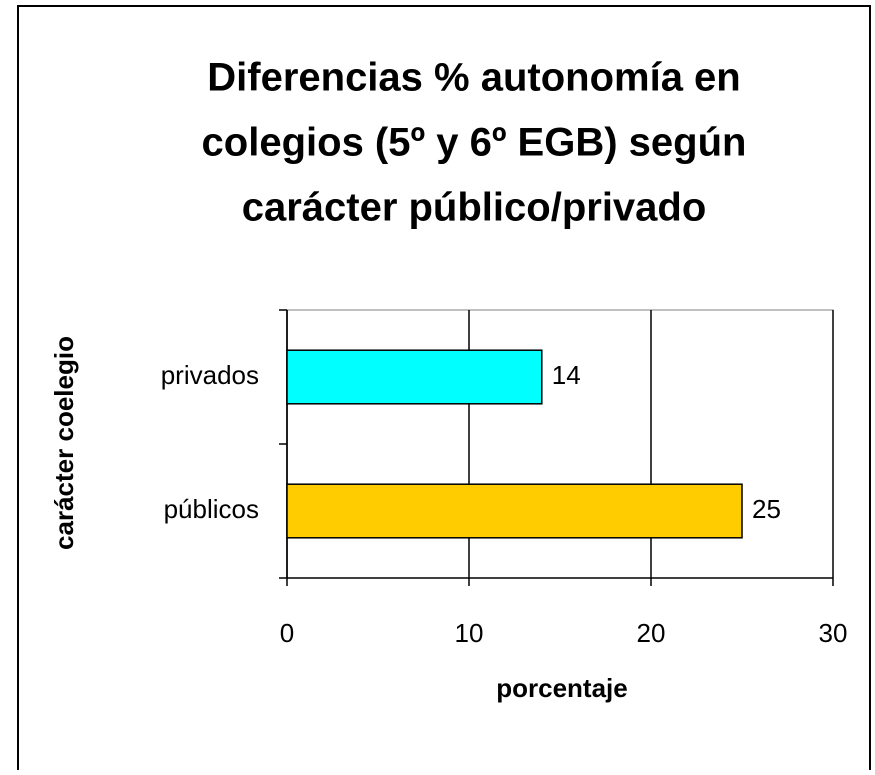 This screenshot has height=775, width=875. What do you see at coordinates (562, 688) in the screenshot?
I see `x-axis-title: porcentaje` at bounding box center [562, 688].